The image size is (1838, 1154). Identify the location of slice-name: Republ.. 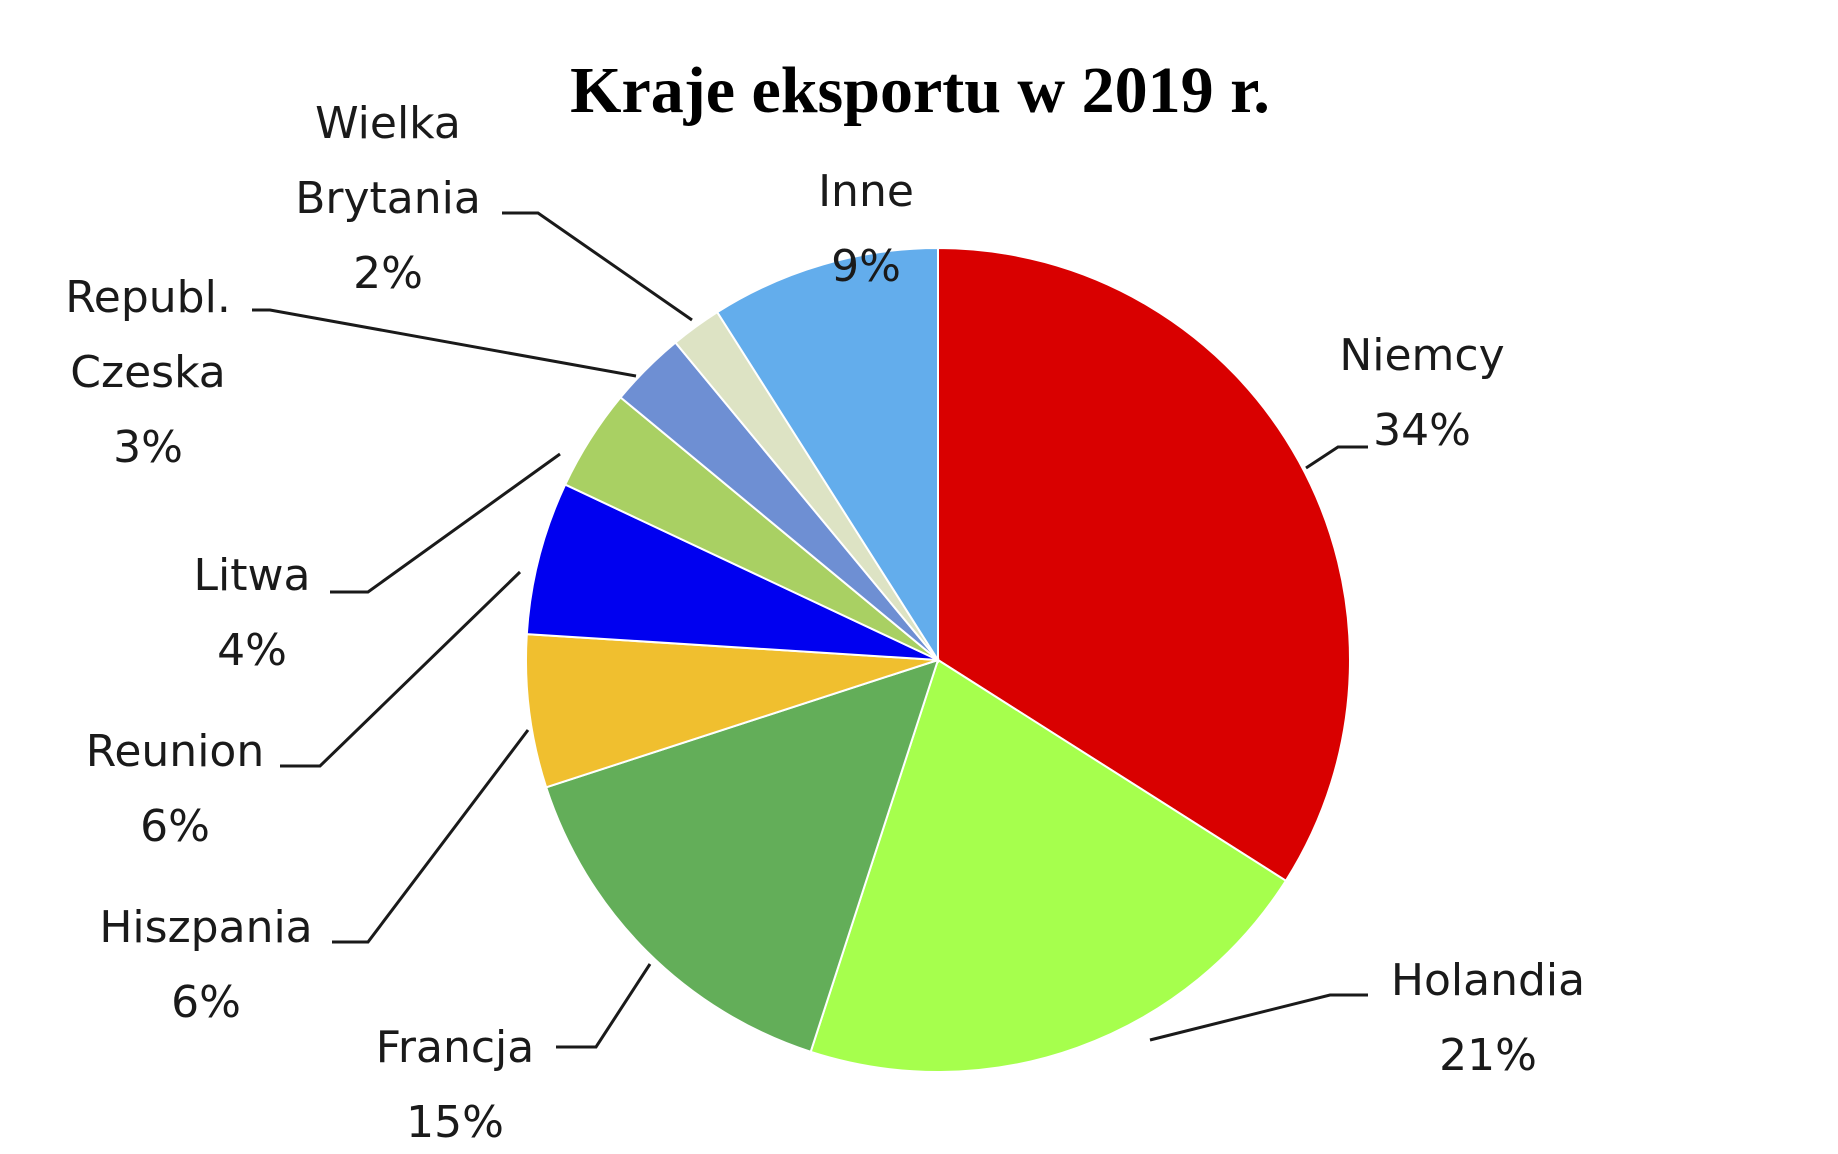
(148, 297).